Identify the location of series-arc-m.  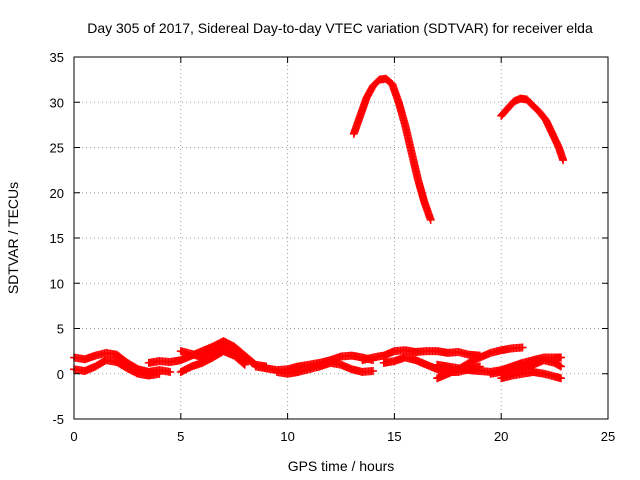
(531, 375).